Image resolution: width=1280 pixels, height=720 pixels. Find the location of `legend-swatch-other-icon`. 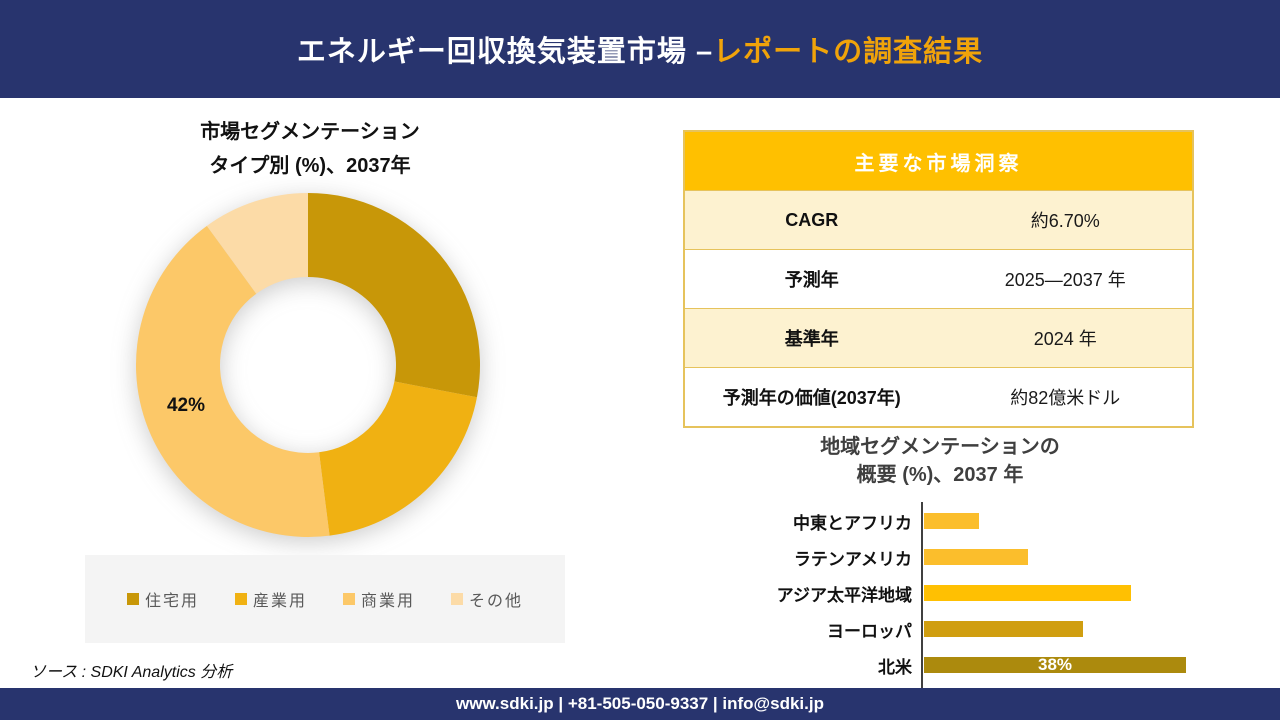

legend-swatch-other-icon is located at coordinates (456, 599).